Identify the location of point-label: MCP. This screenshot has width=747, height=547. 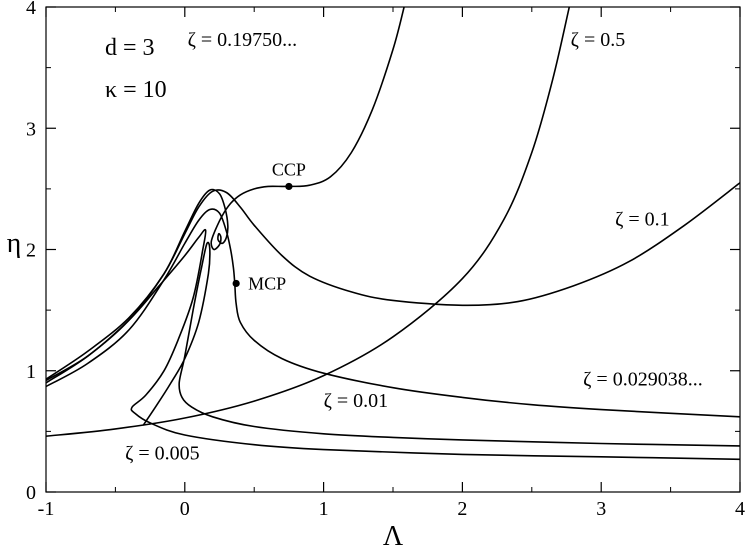
(267, 283).